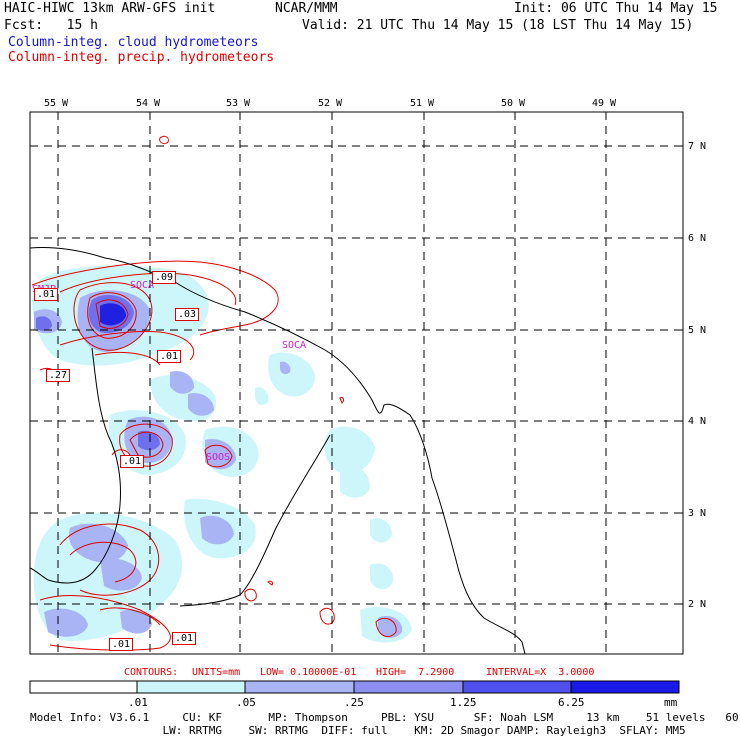  What do you see at coordinates (422, 103) in the screenshot?
I see `lon-label: 51 W` at bounding box center [422, 103].